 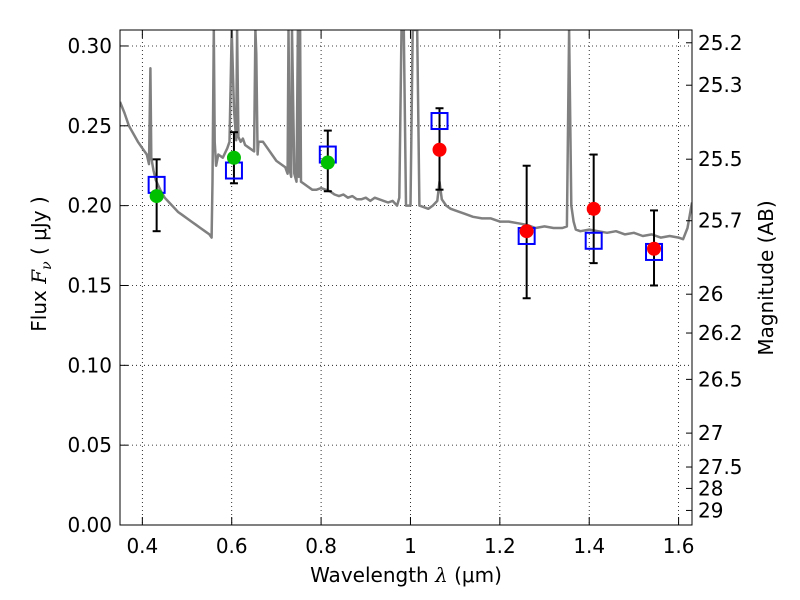 What do you see at coordinates (500, 546) in the screenshot?
I see `x-tick-label: 1.2` at bounding box center [500, 546].